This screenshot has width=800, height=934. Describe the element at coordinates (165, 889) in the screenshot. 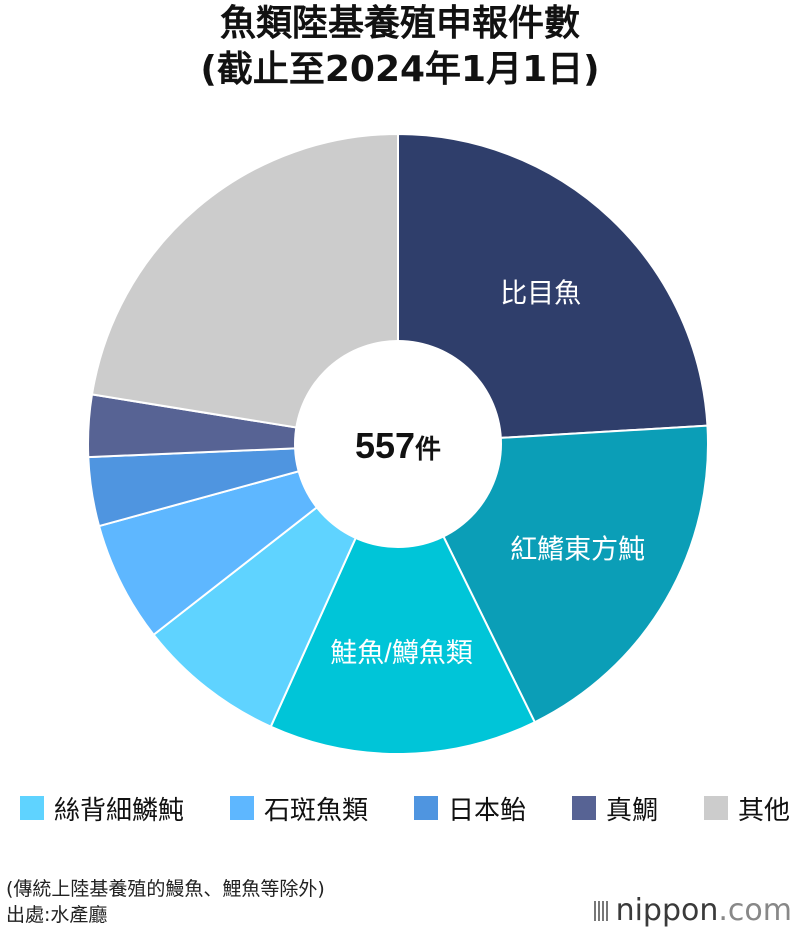

I see `footnote: (傳統上陸基養殖的鰻魚、鯉魚等除外)` at that location.